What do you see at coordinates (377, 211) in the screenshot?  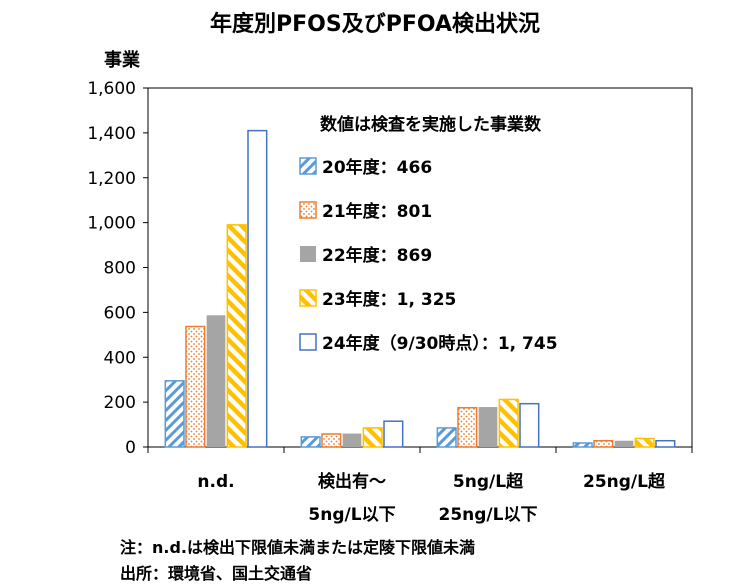 I see `legend-entry-label: 21年度：801` at bounding box center [377, 211].